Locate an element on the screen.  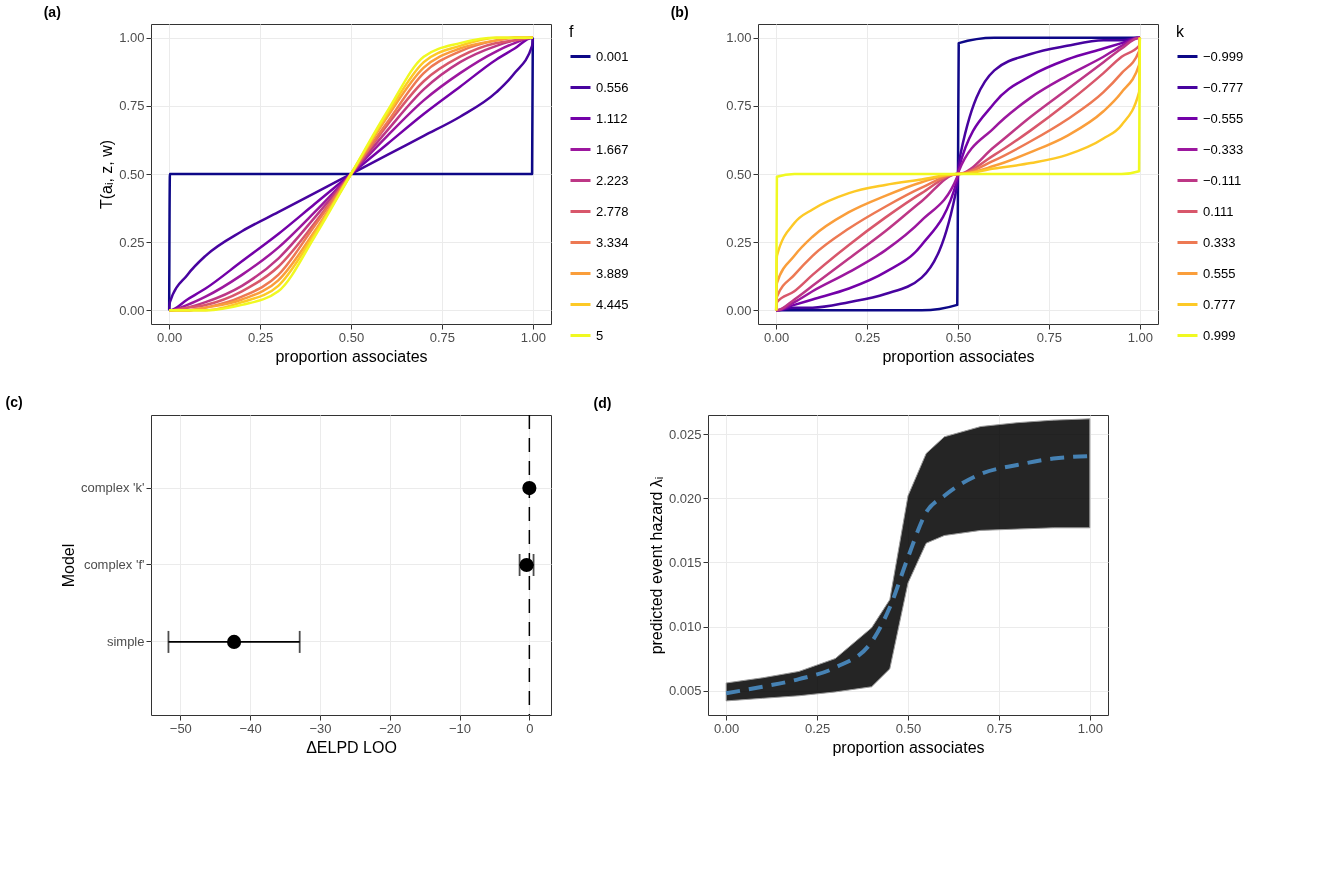
x-tick-label: −10 is located at coordinates (460, 728).